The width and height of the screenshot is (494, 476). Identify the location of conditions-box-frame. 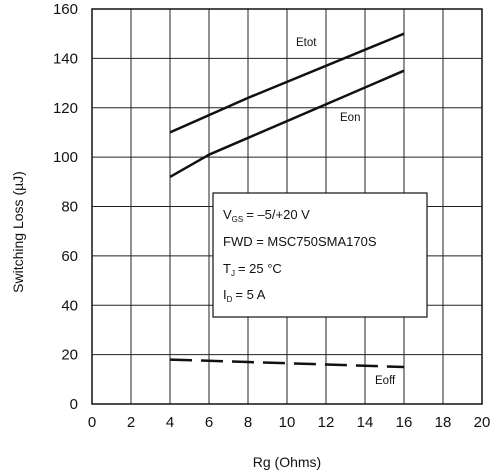
(320, 255).